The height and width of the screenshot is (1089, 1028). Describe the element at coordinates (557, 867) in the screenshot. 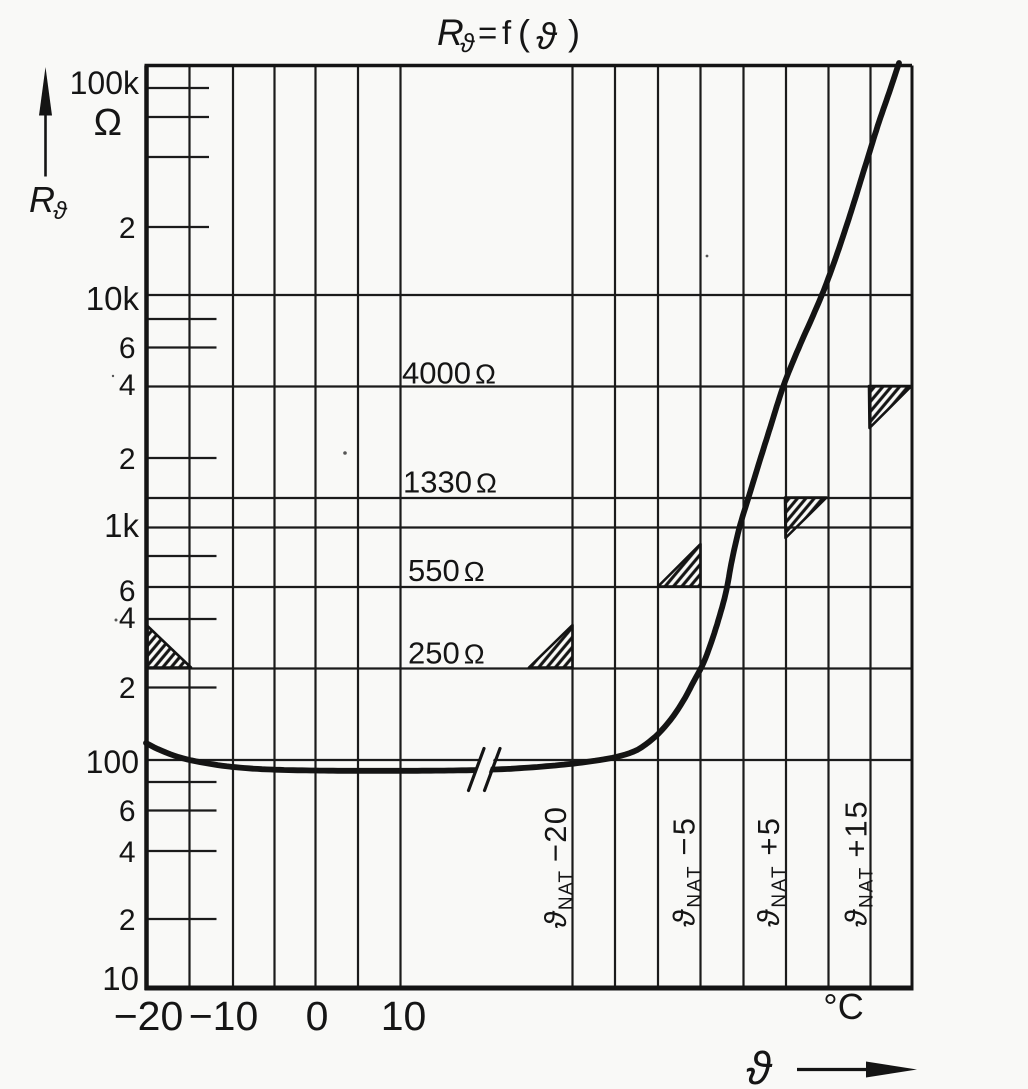

I see `svg-text: ϑNAT −20` at that location.